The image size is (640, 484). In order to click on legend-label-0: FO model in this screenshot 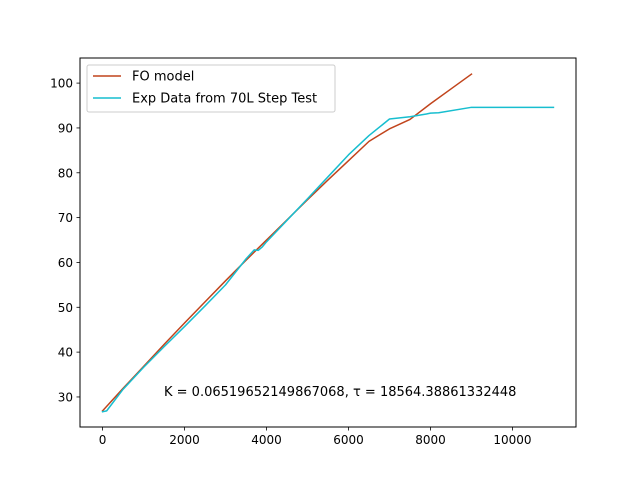, I will do `click(163, 77)`.